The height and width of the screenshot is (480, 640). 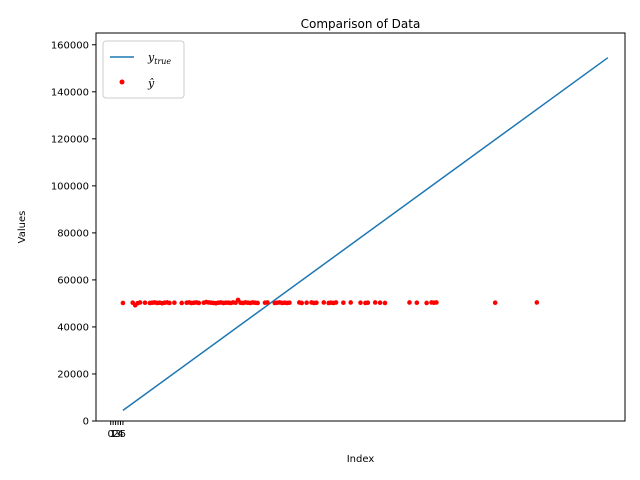 I want to click on y-tick-label: 160000, so click(x=70, y=45).